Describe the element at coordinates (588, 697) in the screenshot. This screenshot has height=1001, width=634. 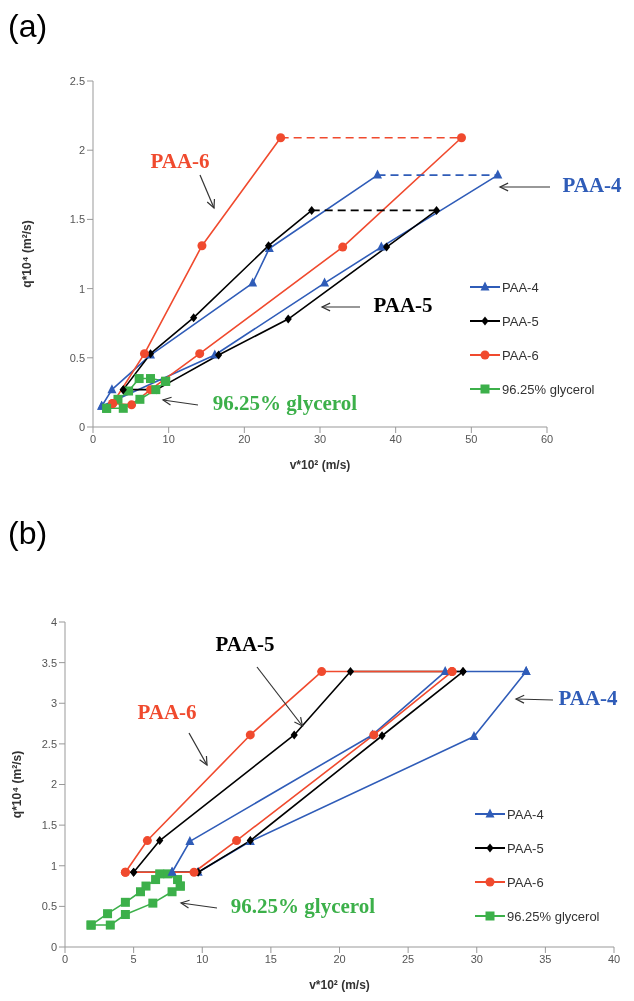
I see `annotation: PAA-4` at that location.